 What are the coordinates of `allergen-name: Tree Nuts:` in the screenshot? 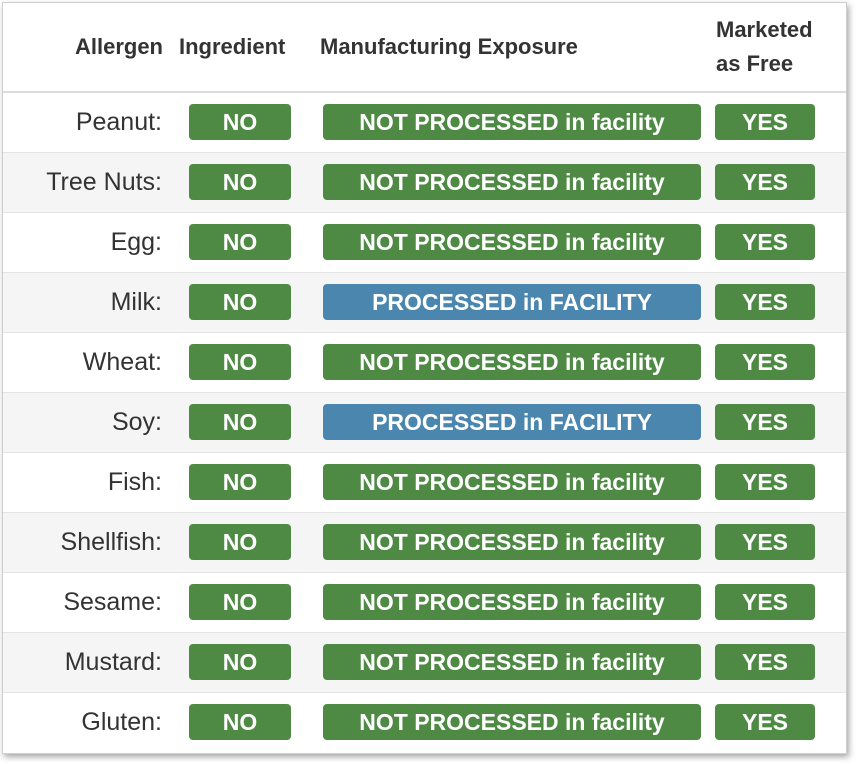 It's located at (89, 181).